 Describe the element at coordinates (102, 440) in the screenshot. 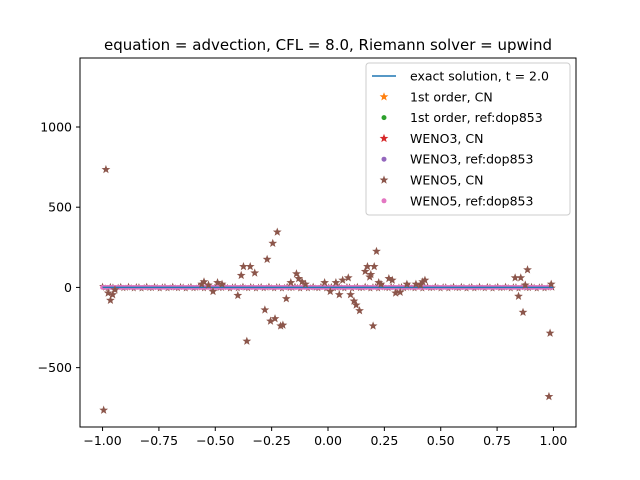

I see `x-tick-label: −1.00` at that location.